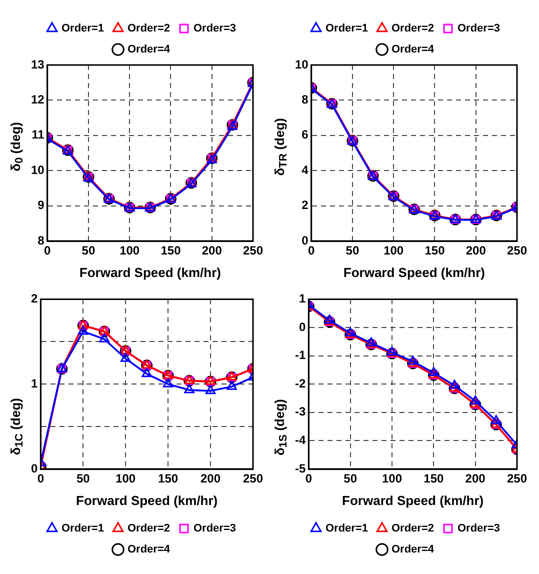 The height and width of the screenshot is (574, 539). I want to click on y-tick-label: 12, so click(37, 99).